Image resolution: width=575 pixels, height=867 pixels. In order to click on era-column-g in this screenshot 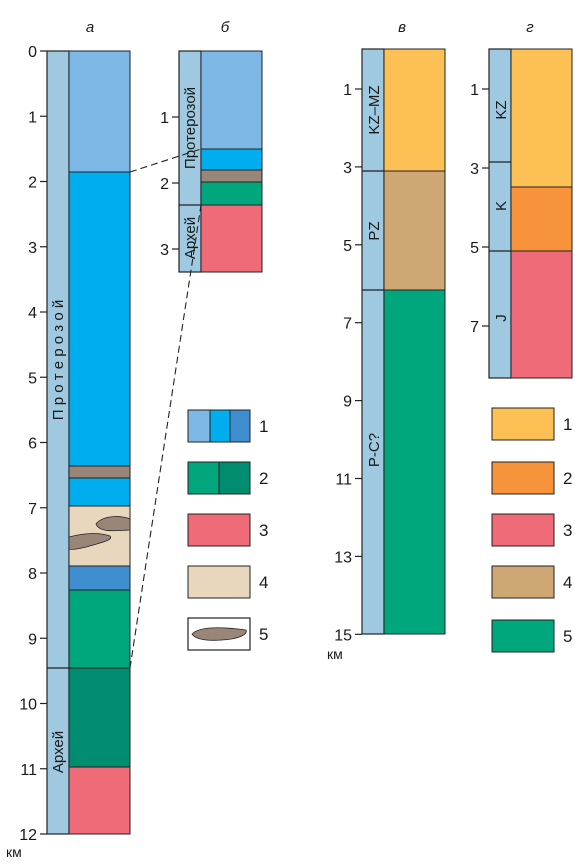, I will do `click(500, 213)`.